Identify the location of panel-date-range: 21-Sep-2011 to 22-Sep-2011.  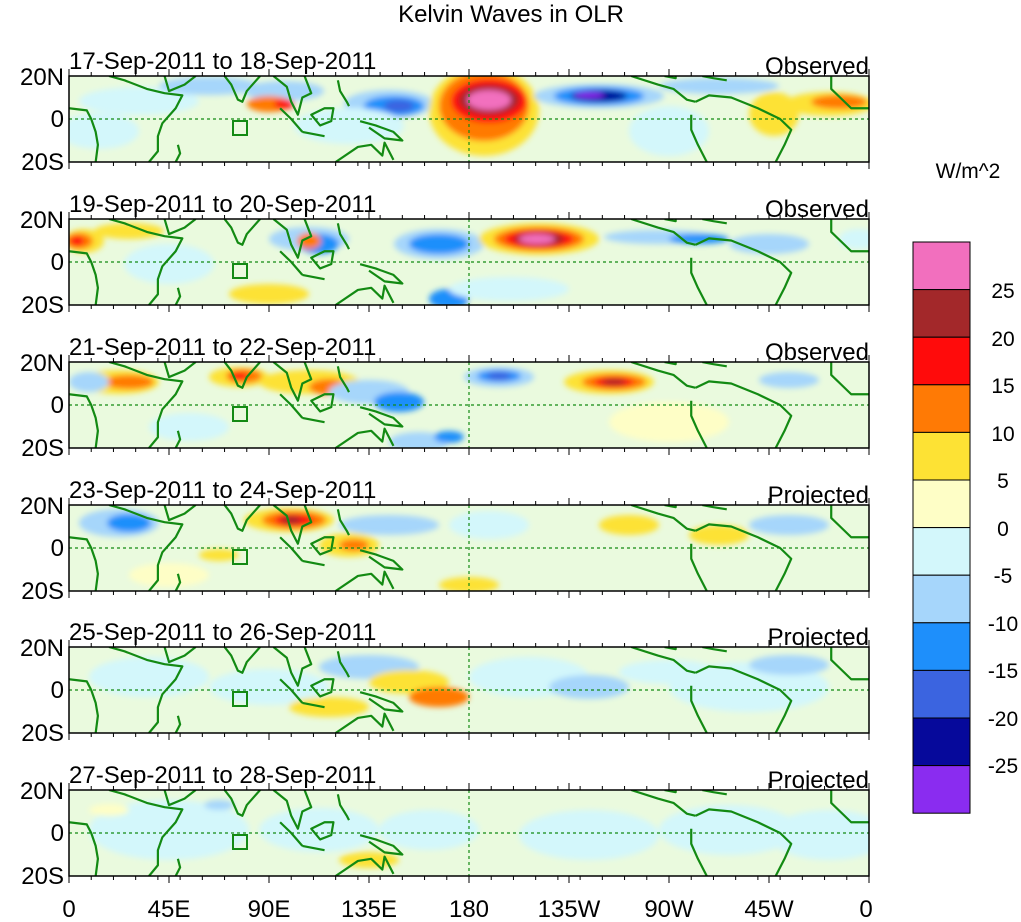
(222, 347).